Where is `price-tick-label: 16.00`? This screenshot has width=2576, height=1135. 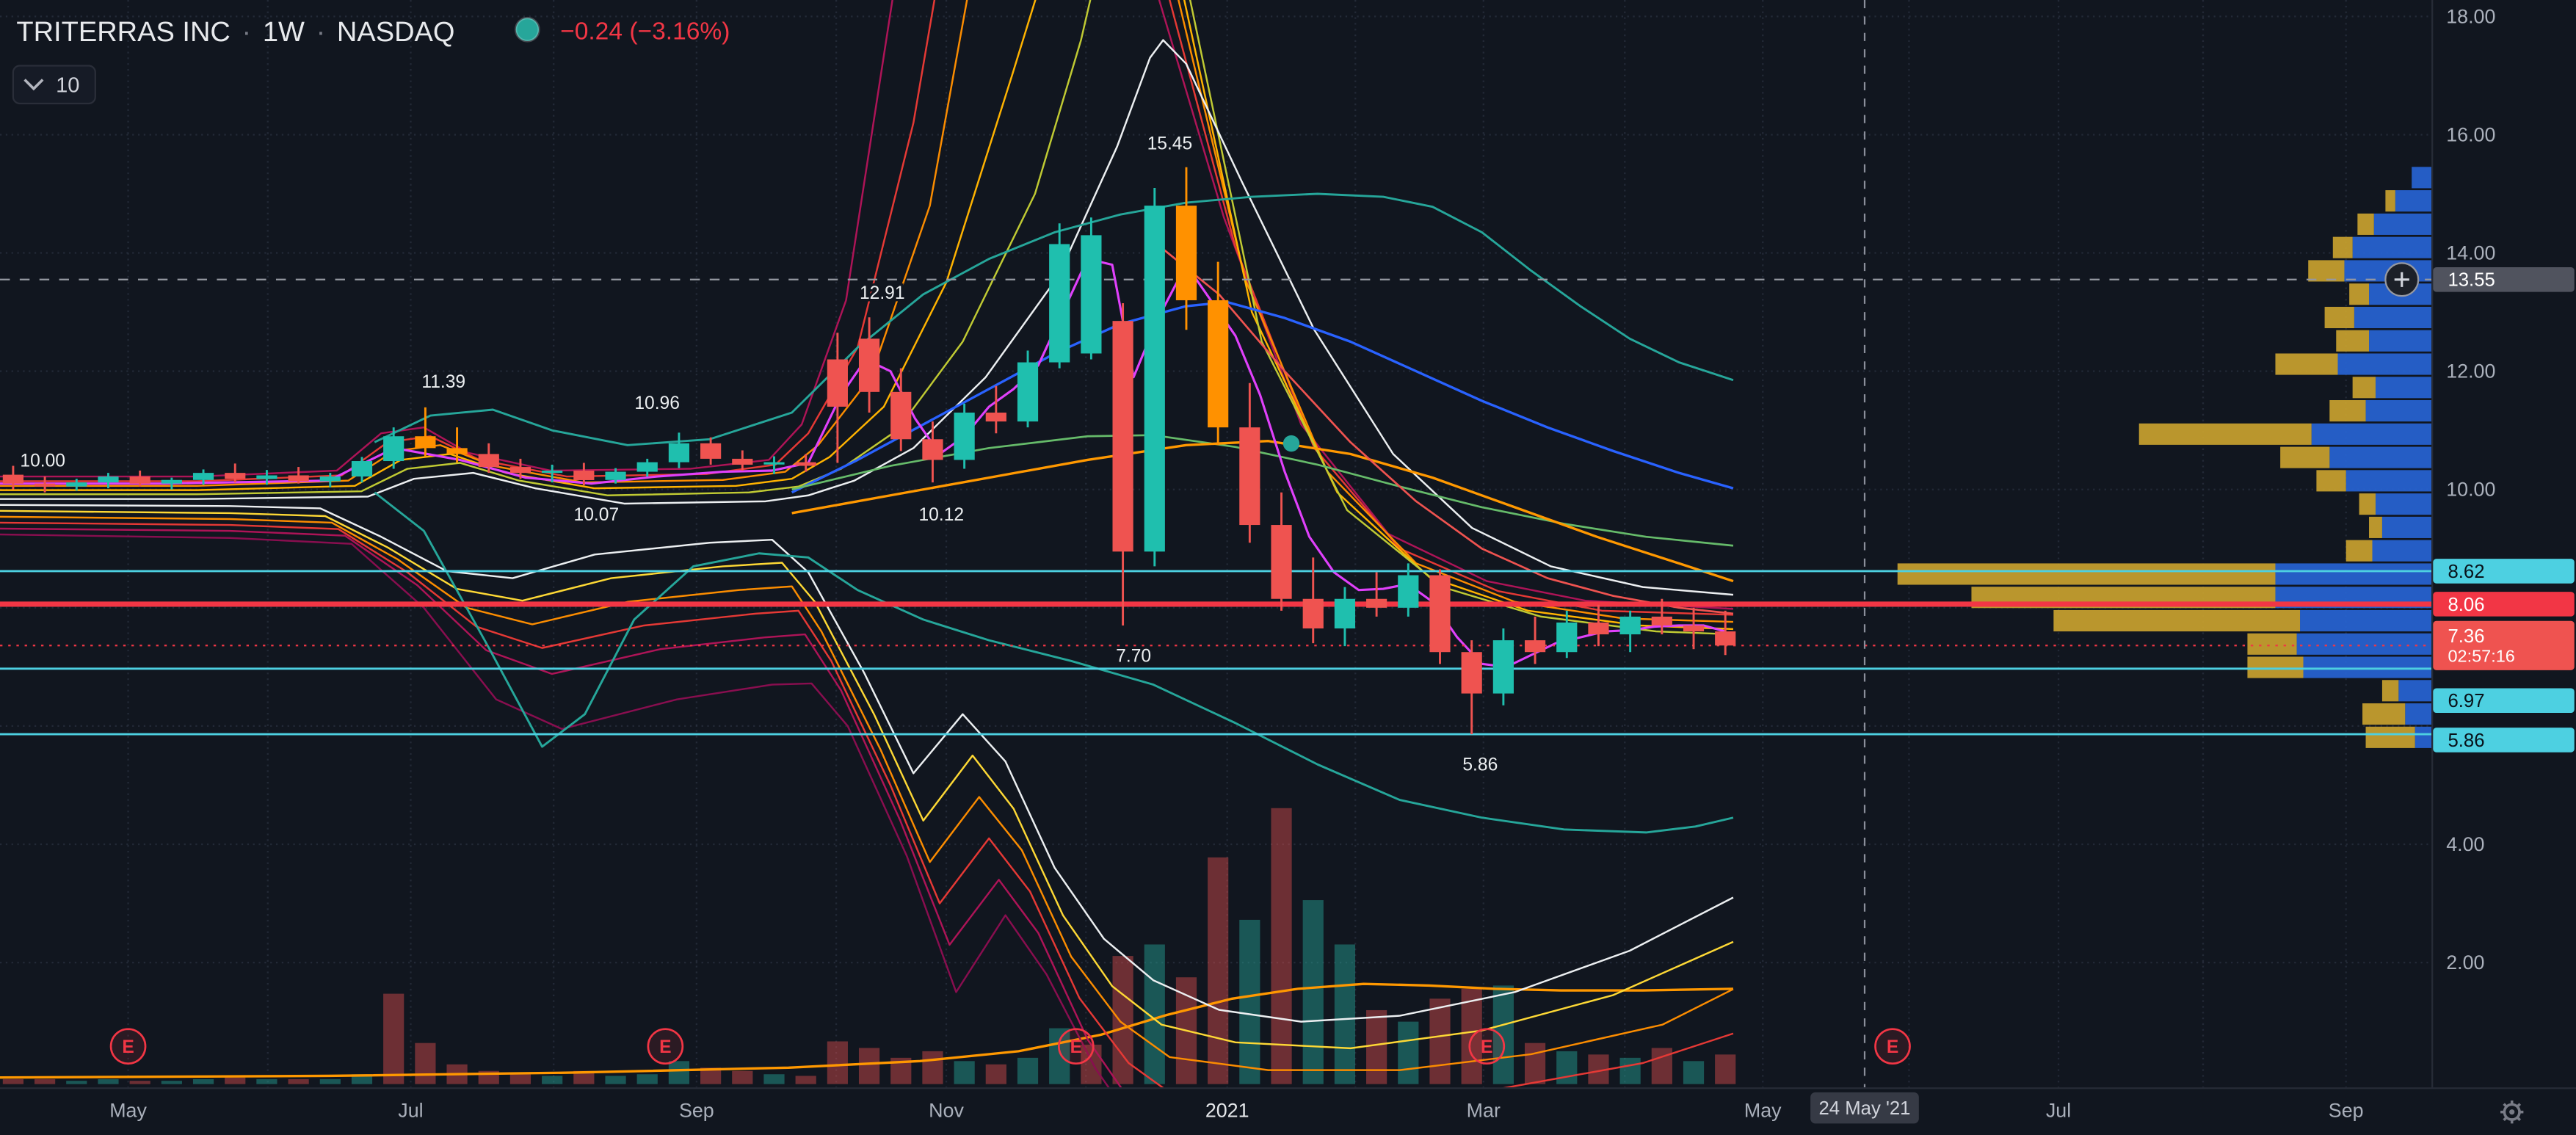
price-tick-label: 16.00 is located at coordinates (2470, 134).